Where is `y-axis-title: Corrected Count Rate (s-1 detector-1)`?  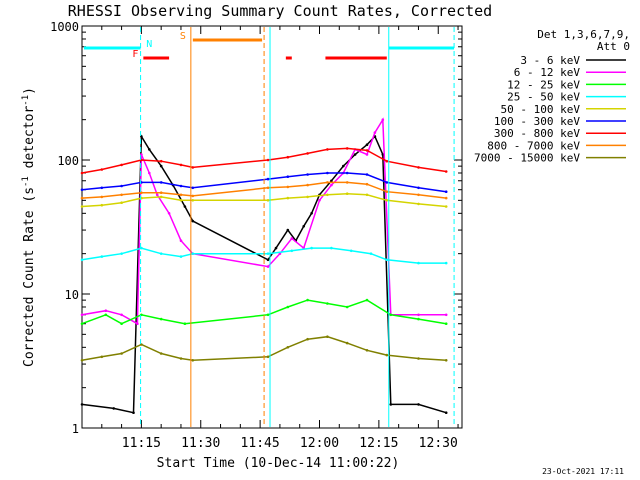
y-axis-title: Corrected Count Rate (s-1 detector-1) is located at coordinates (29, 227).